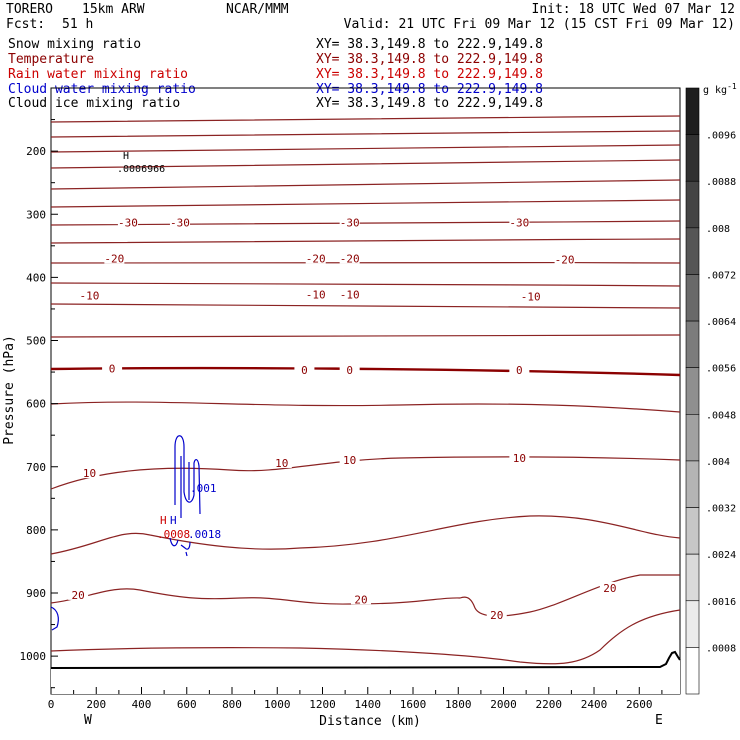 The width and height of the screenshot is (740, 740). What do you see at coordinates (429, 74) in the screenshot?
I see `field-xy-rain: XY= 38.3,149.8 to 222.9,149.8` at bounding box center [429, 74].